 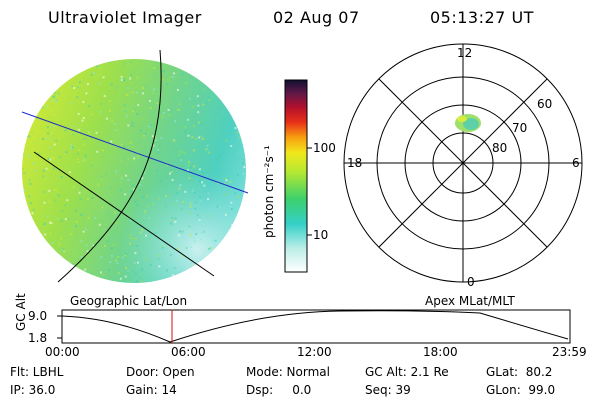 What do you see at coordinates (316, 17) in the screenshot?
I see `date-label: 02 Aug 07` at bounding box center [316, 17].